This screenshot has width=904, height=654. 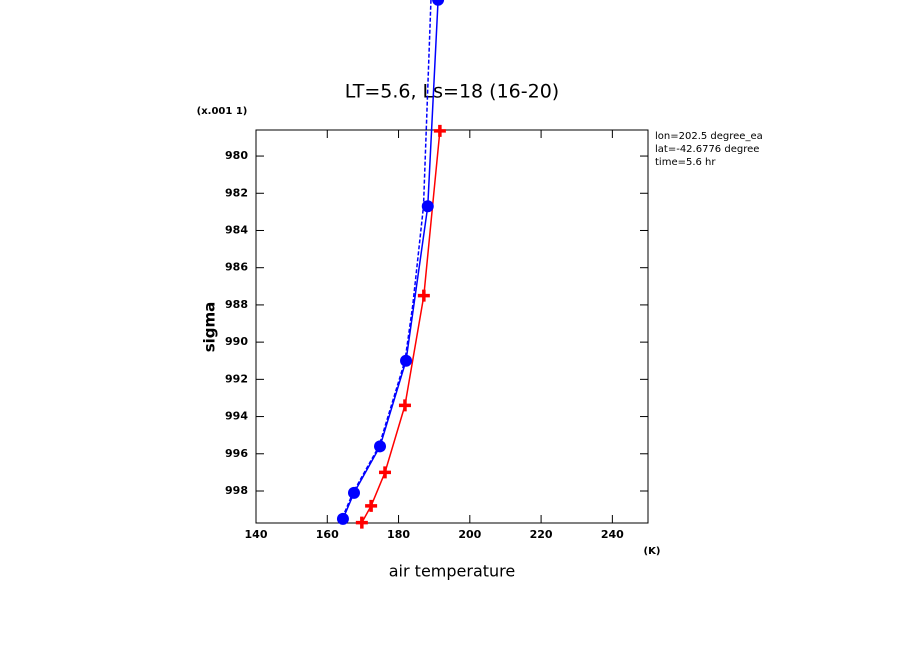 I want to click on x-axis-label: air temperature, so click(x=452, y=571).